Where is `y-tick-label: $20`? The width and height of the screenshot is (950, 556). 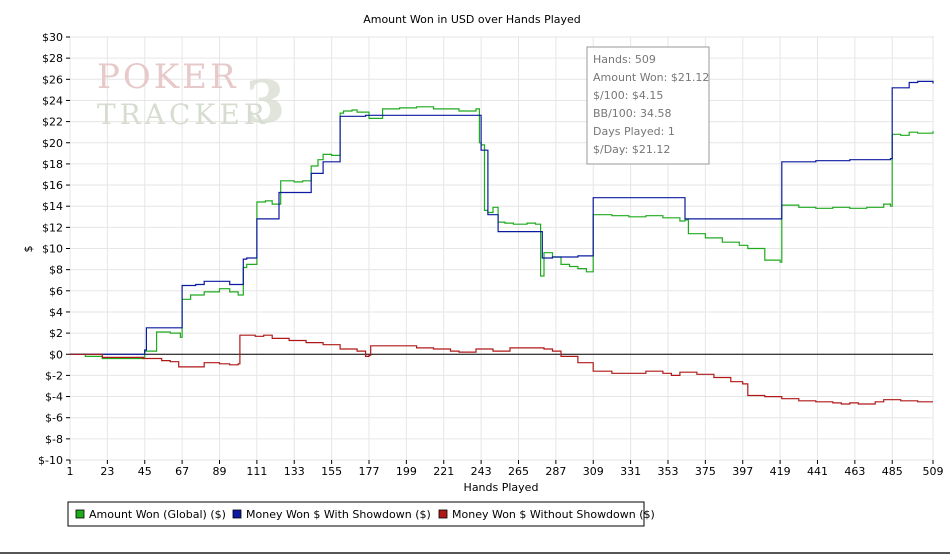
y-tick-label: $20 is located at coordinates (52, 143).